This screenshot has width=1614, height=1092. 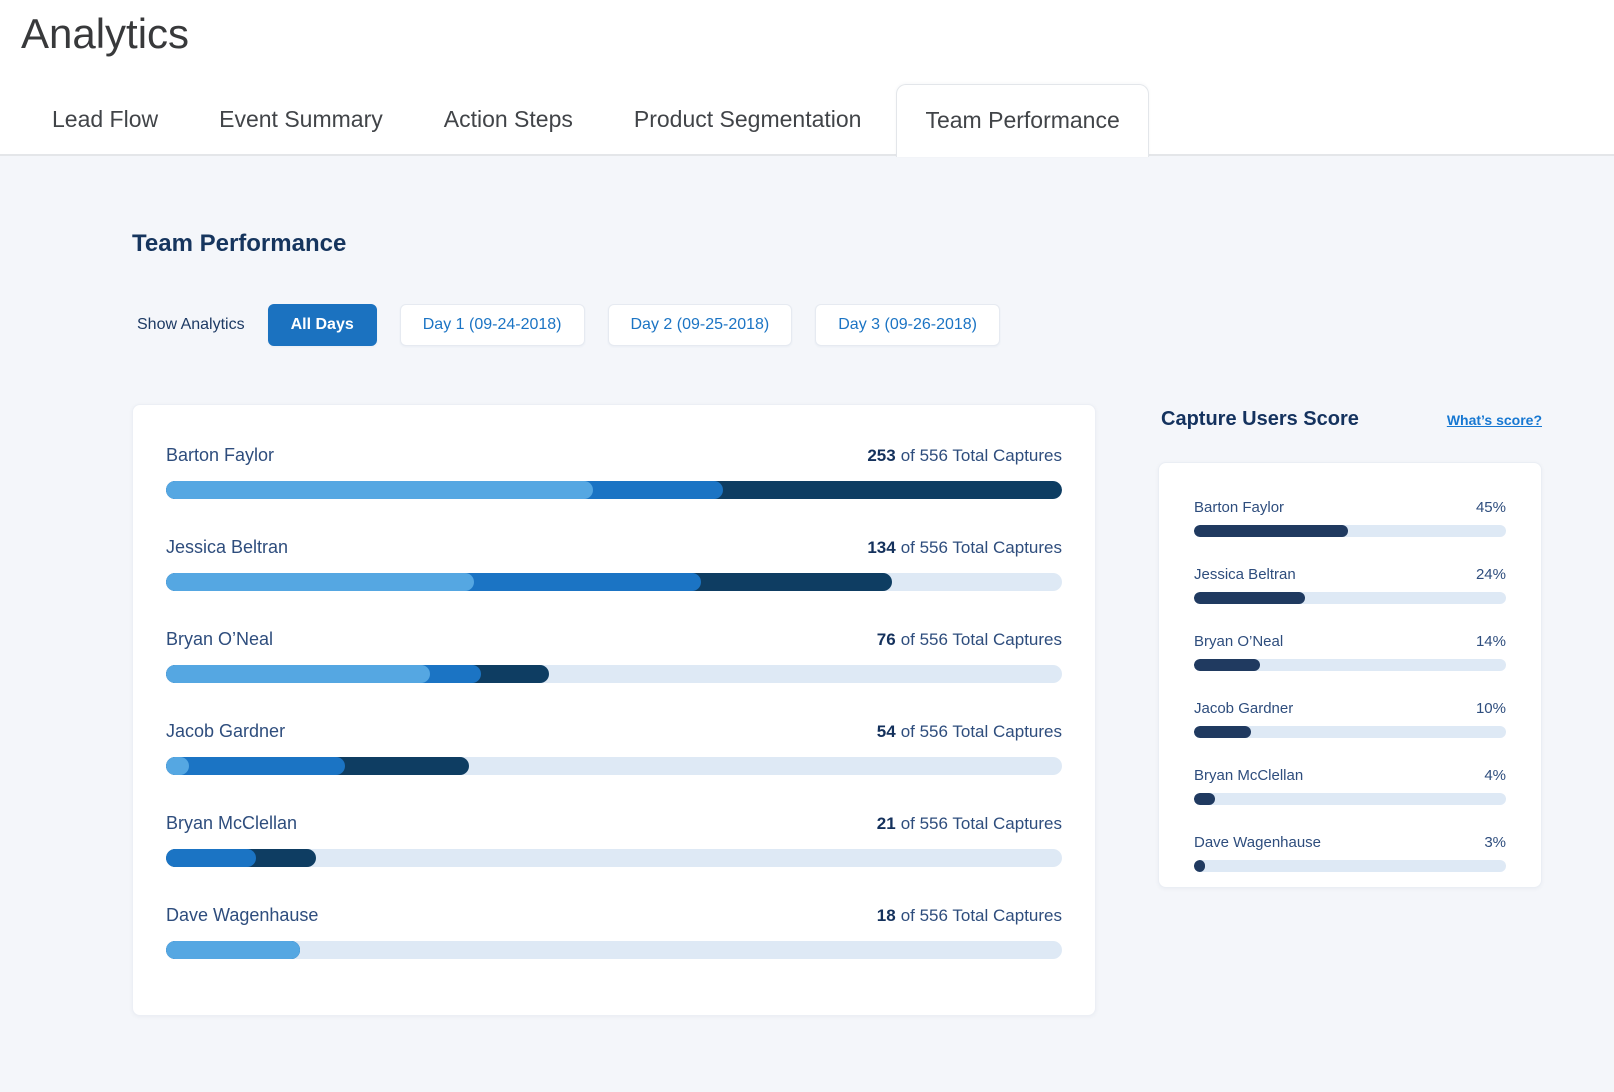 What do you see at coordinates (1350, 518) in the screenshot?
I see `score-row: Barton Faylor 45%` at bounding box center [1350, 518].